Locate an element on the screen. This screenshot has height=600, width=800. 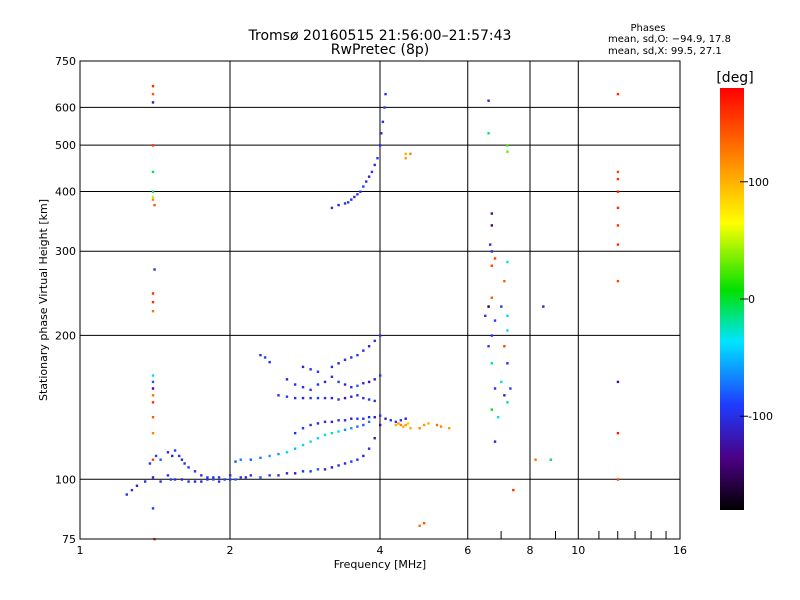
colorbar-tick-label: 100 is located at coordinates (758, 182).